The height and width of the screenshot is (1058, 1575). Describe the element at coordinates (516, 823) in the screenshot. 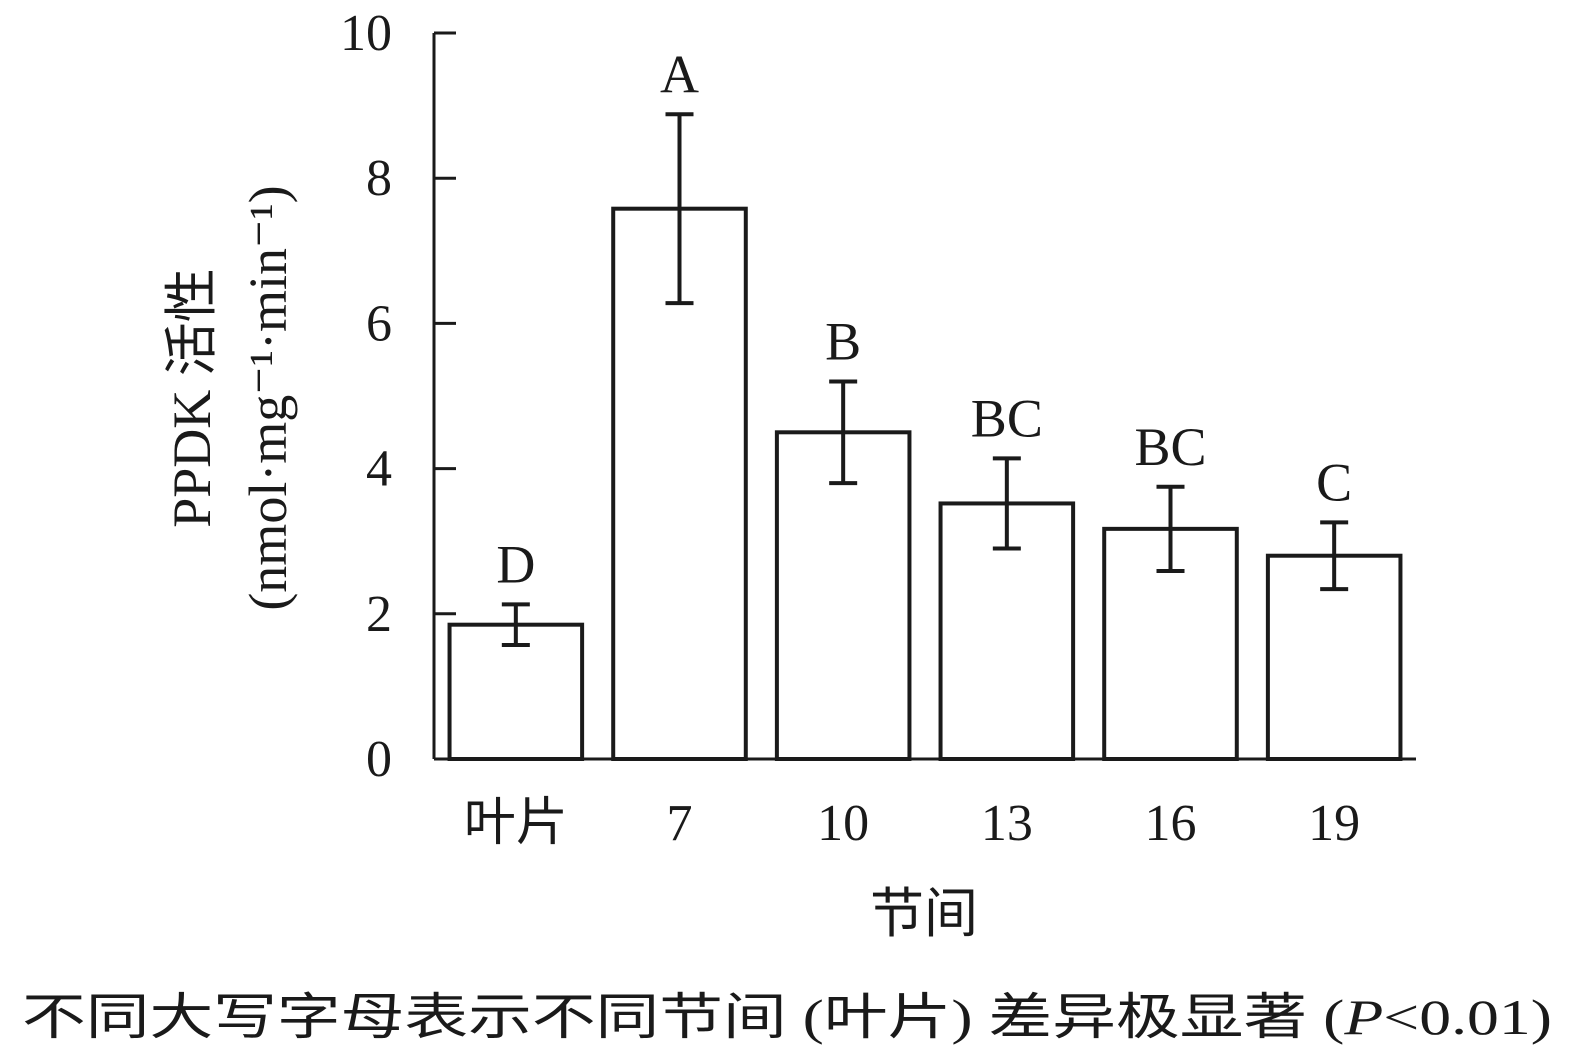

I see `x-category-label: 叶片` at that location.